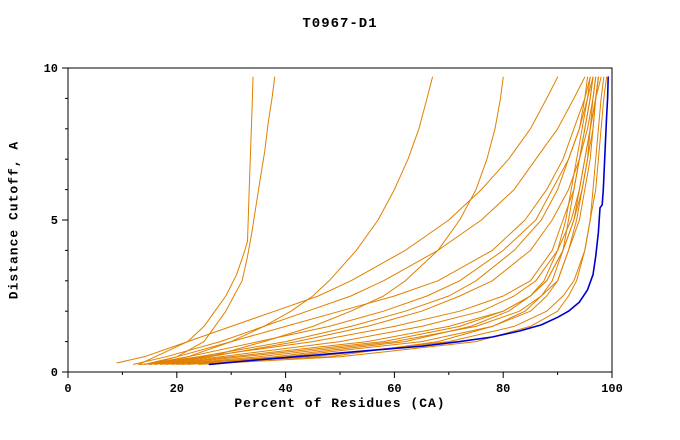  I want to click on y-tick-label: 10, so click(51, 69).